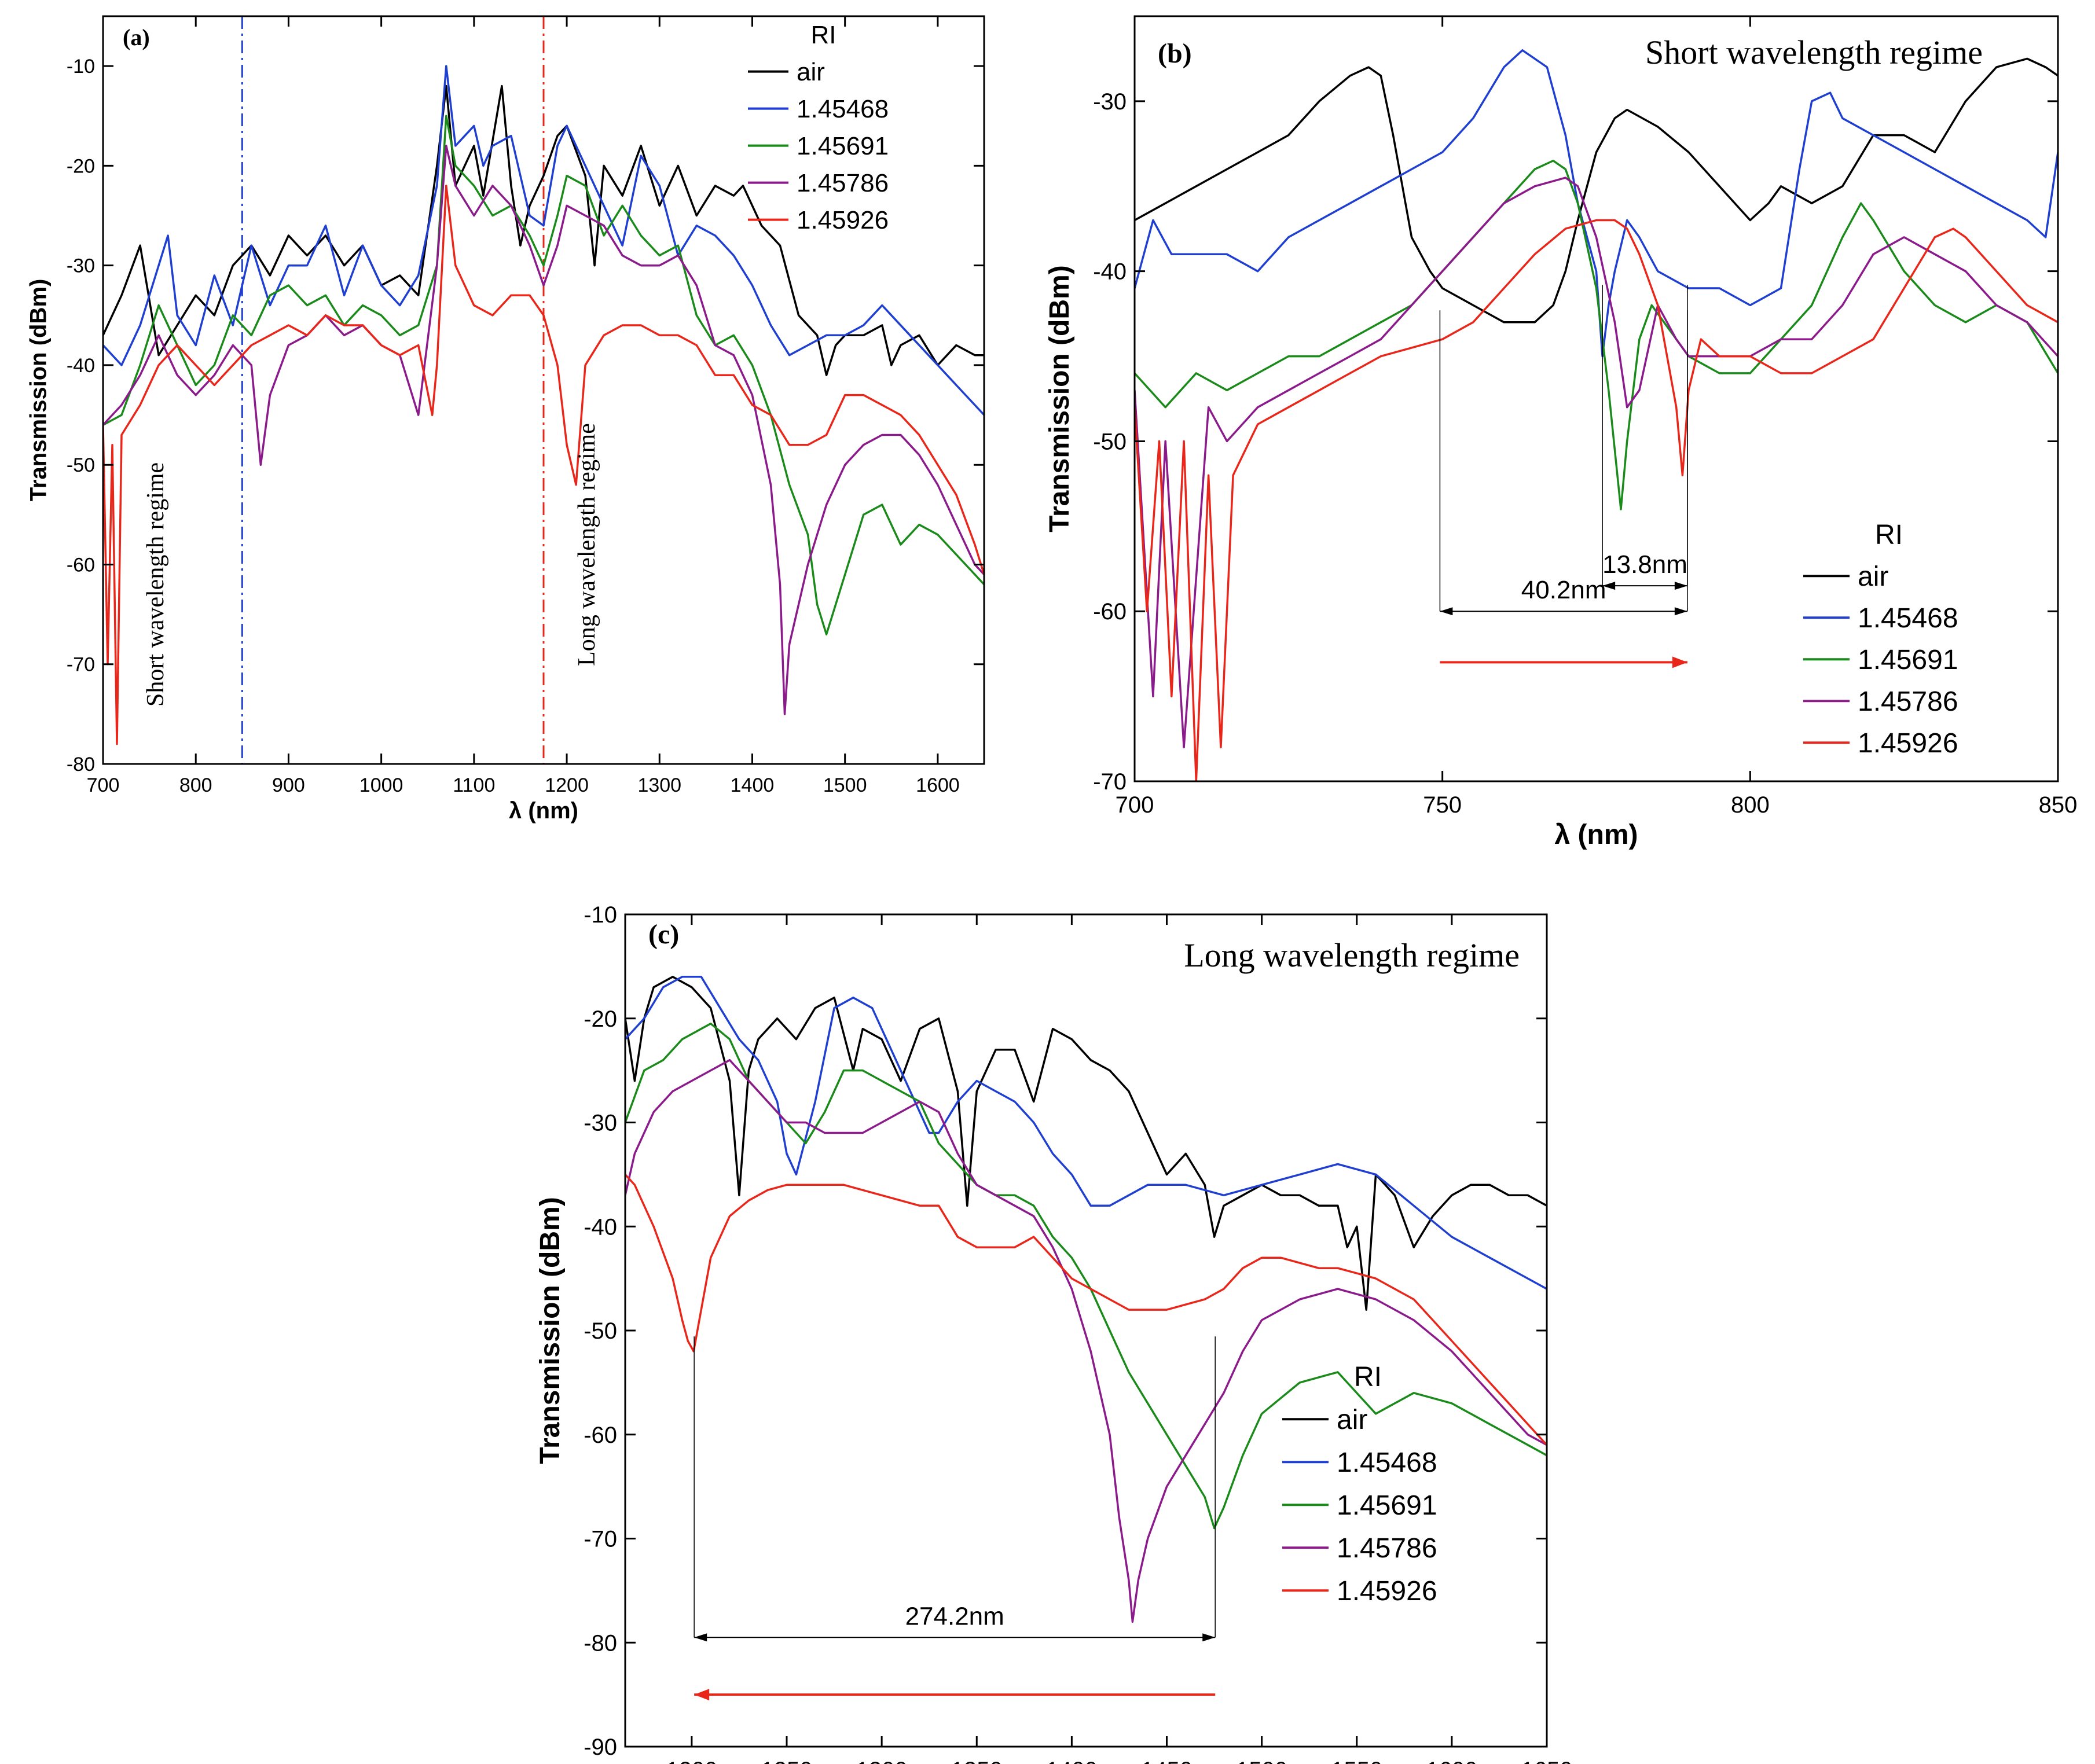  What do you see at coordinates (1563, 590) in the screenshot?
I see `dimension-label: 40.2nm` at bounding box center [1563, 590].